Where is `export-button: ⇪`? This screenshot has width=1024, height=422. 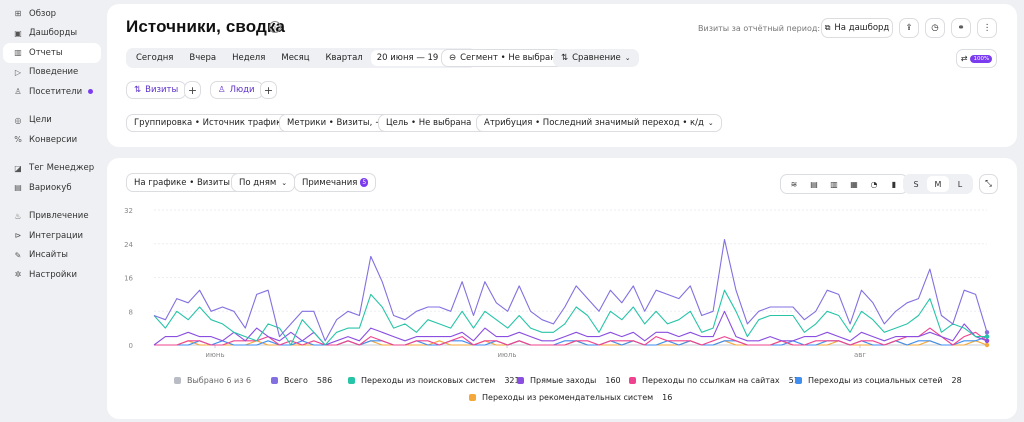
export-button: ⇪ is located at coordinates (909, 28).